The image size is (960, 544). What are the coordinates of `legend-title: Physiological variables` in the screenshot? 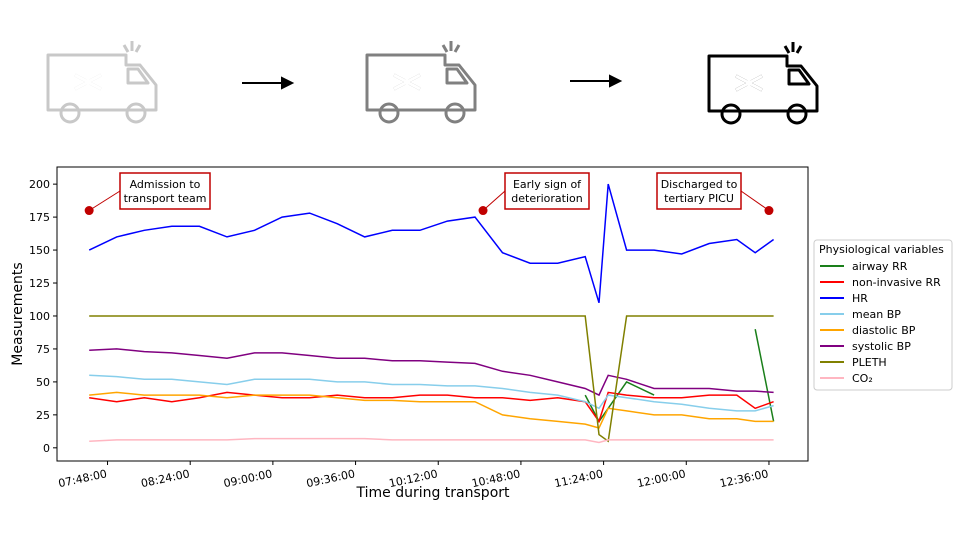 It's located at (881, 249).